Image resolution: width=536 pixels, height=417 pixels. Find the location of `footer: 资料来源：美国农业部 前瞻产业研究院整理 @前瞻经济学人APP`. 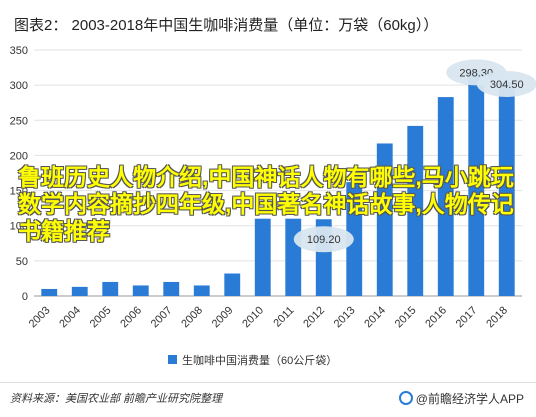

footer: 资料来源：美国农业部 前瞻产业研究院整理 @前瞻经济学人APP is located at coordinates (268, 399).